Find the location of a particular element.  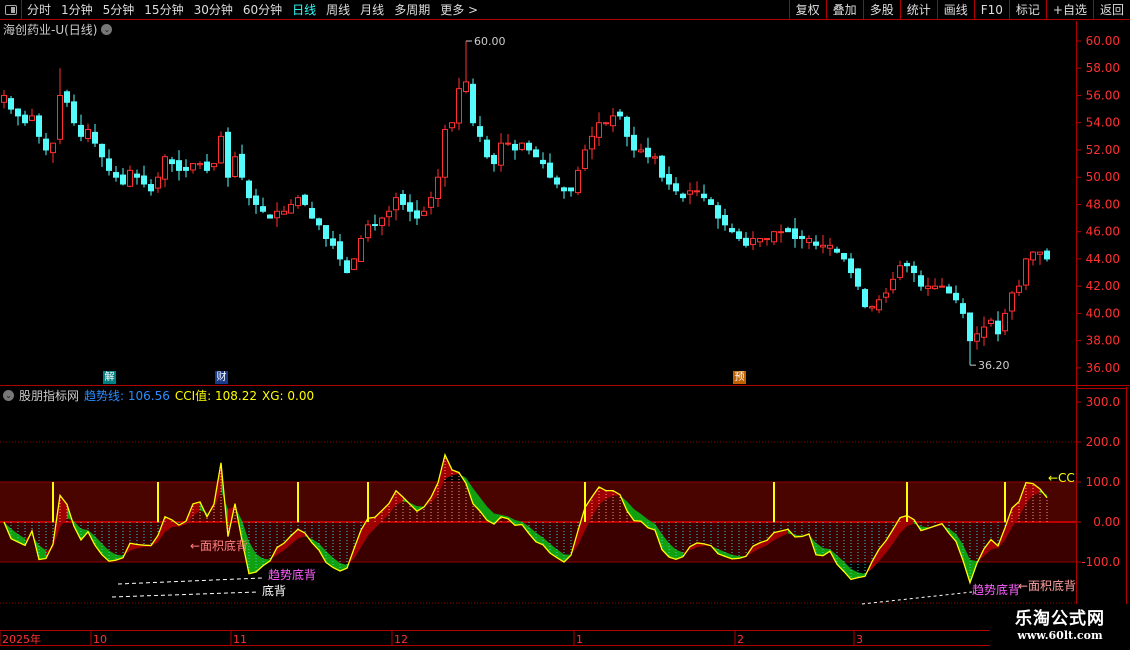

period-tab: 月线 is located at coordinates (372, 10).